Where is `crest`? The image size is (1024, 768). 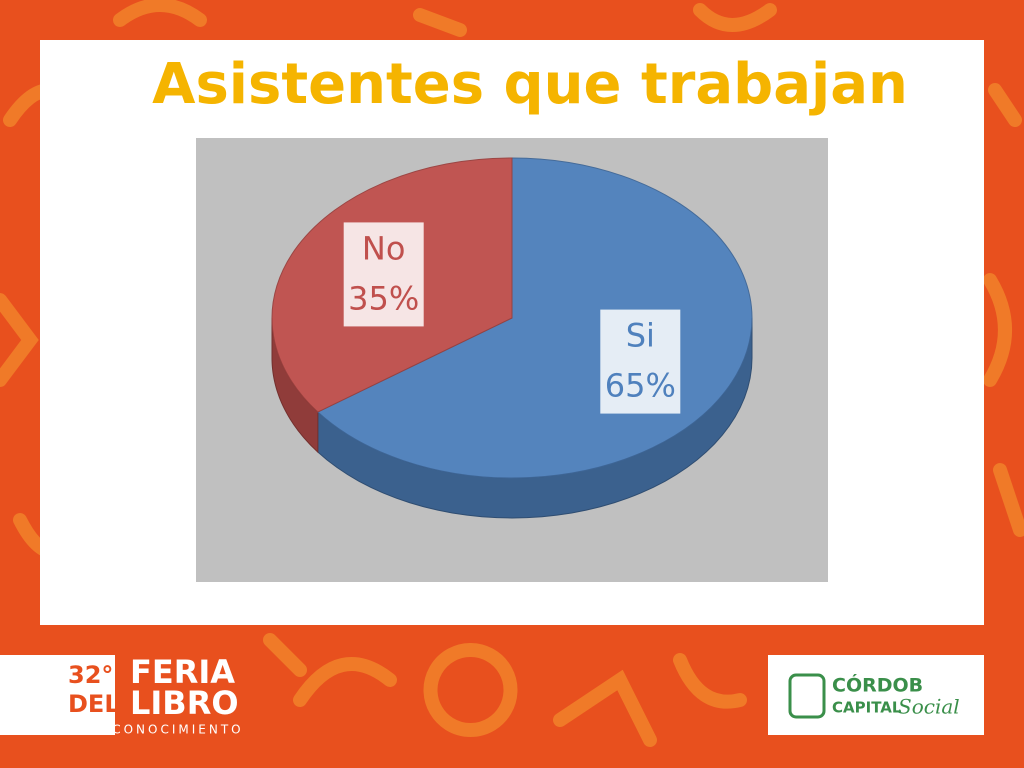 crest is located at coordinates (807, 696).